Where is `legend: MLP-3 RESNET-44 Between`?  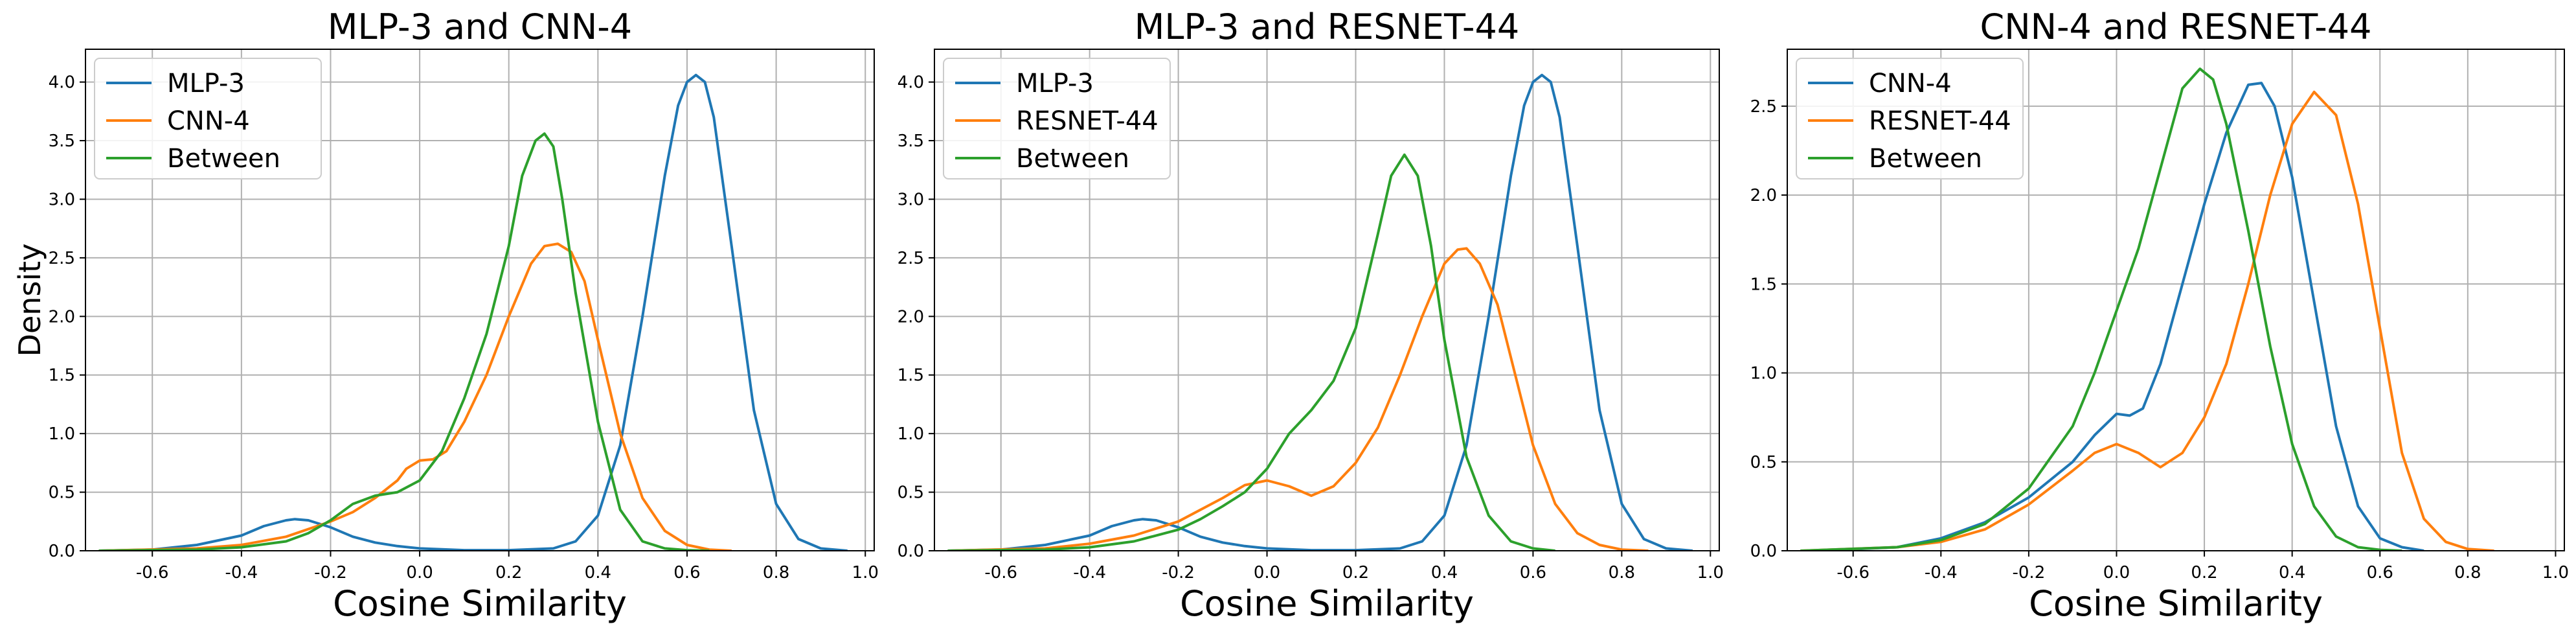 legend: MLP-3 RESNET-44 Between is located at coordinates (1057, 118).